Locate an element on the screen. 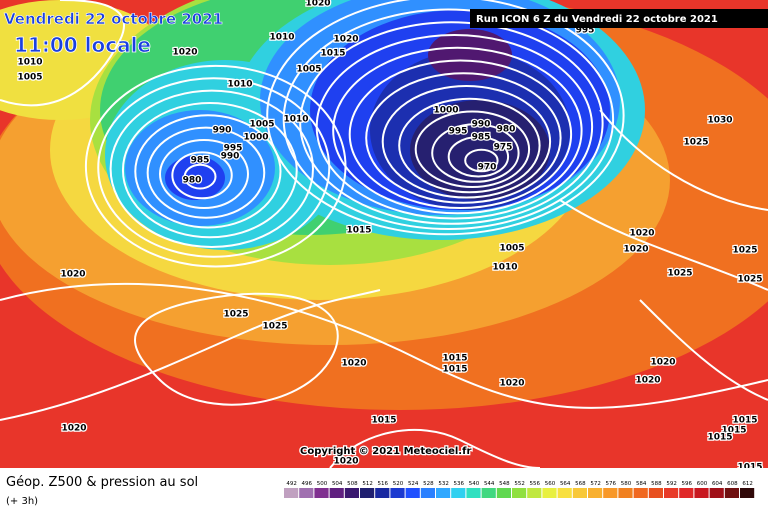 The image size is (768, 512). isobar-label: 995 is located at coordinates (233, 149).